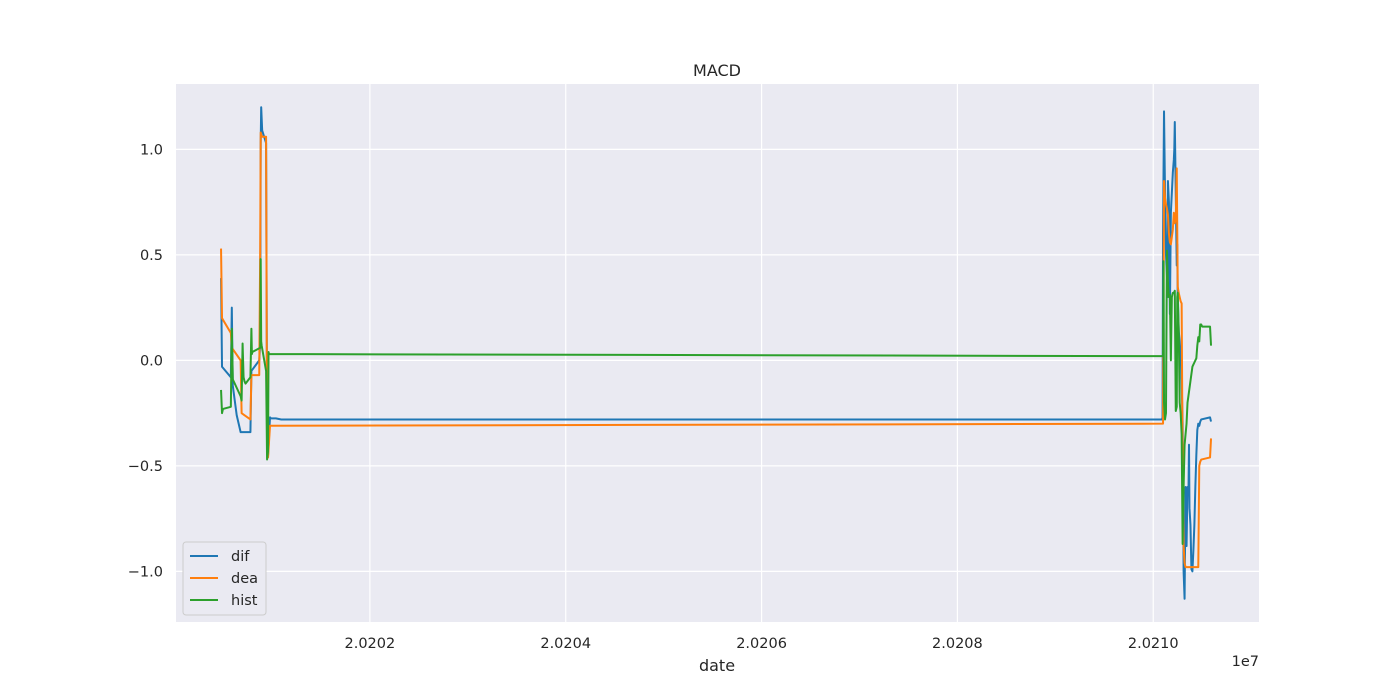 The width and height of the screenshot is (1400, 700). I want to click on chart-title: MACD, so click(717, 70).